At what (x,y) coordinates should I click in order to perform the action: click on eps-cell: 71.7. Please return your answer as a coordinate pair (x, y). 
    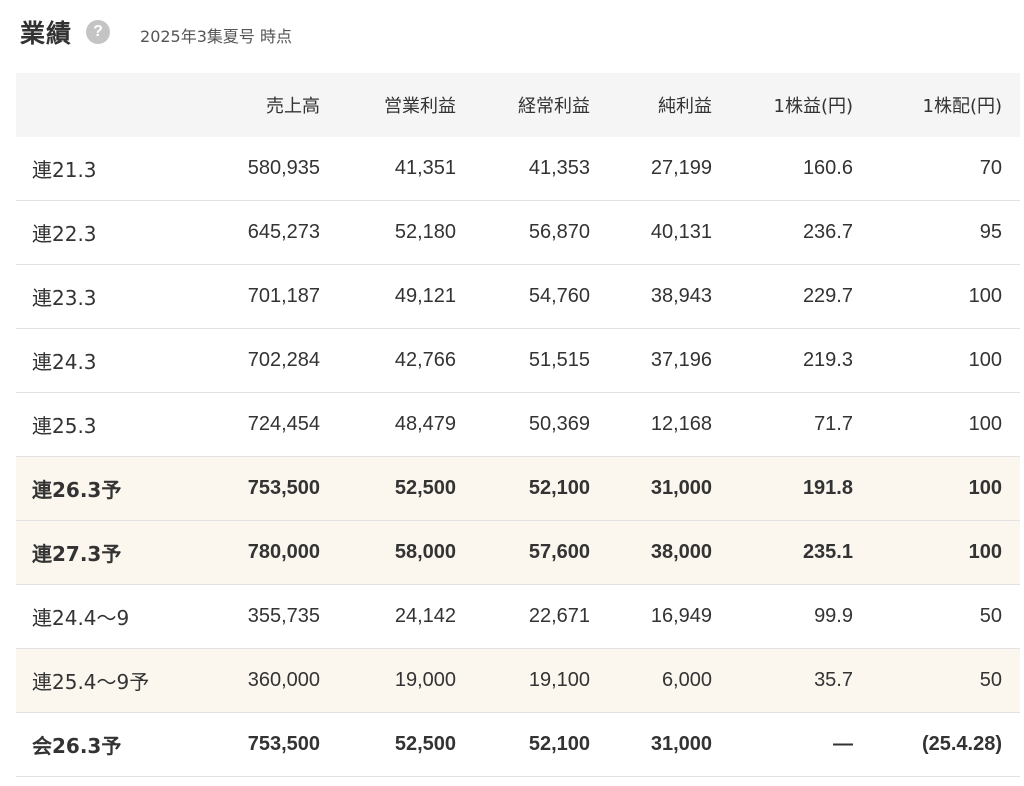
    Looking at the image, I should click on (800, 424).